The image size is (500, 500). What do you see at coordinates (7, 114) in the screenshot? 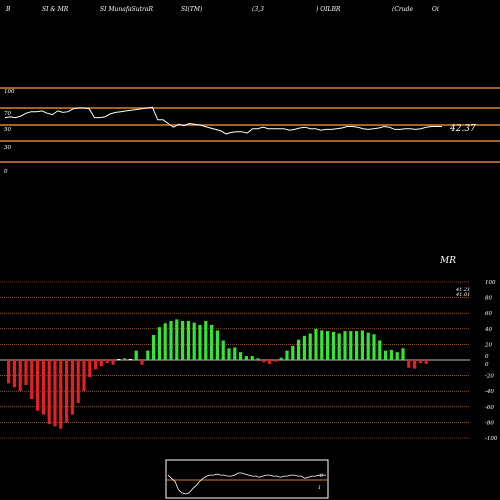
I see `rsi-tick-label: 70` at bounding box center [7, 114].